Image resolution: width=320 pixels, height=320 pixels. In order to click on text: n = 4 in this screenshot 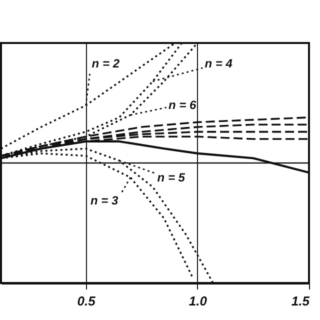, I will do `click(218, 63)`.